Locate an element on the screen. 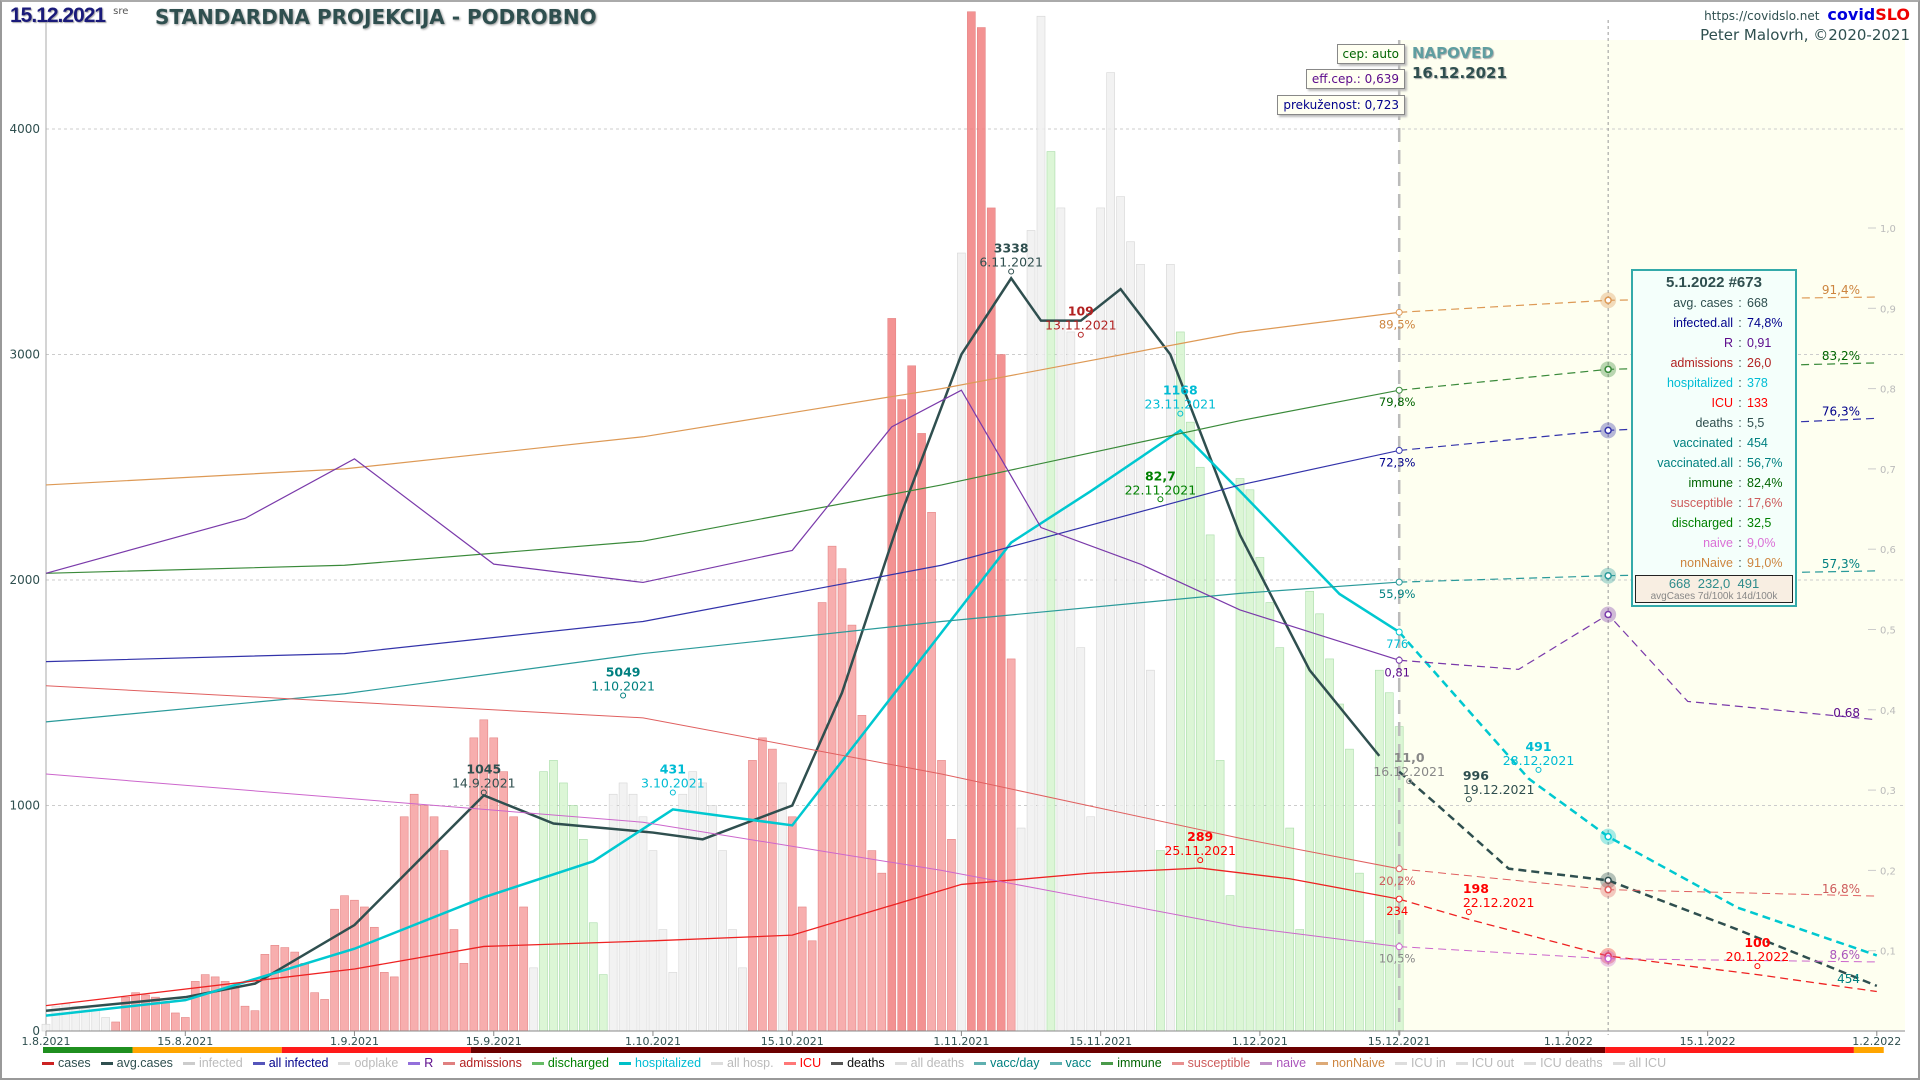 The width and height of the screenshot is (1920, 1080). annotation-date: 22.12.2021 is located at coordinates (1499, 902).